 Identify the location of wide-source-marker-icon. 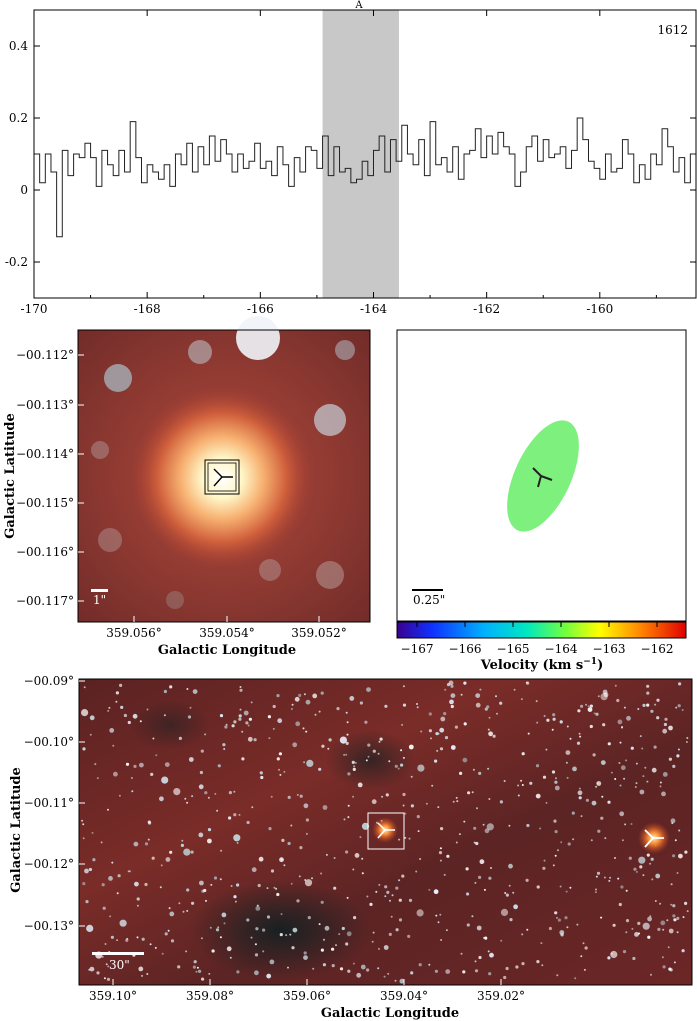
(386, 830).